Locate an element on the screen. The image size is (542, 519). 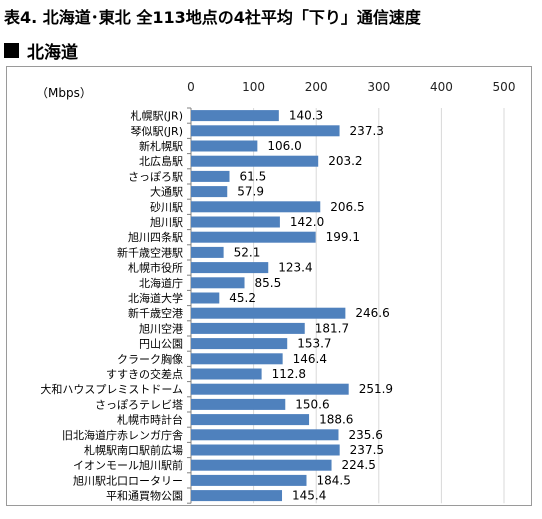
value-label: 57.9 is located at coordinates (250, 192).